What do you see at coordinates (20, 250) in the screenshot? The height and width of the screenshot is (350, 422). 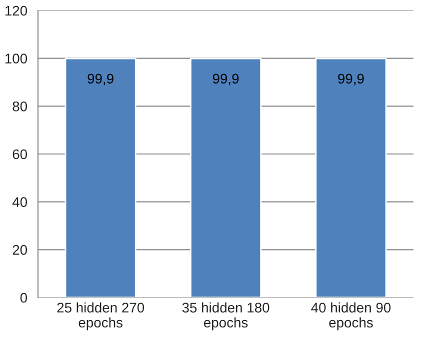 I see `y-tick-label: 20` at bounding box center [20, 250].